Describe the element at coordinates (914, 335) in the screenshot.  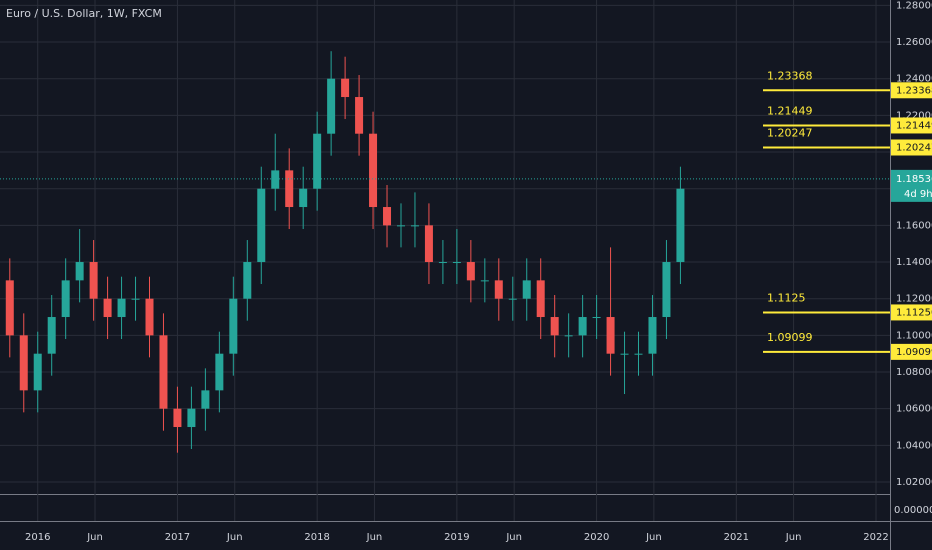
I see `y-tick-label: 1.10000` at that location.